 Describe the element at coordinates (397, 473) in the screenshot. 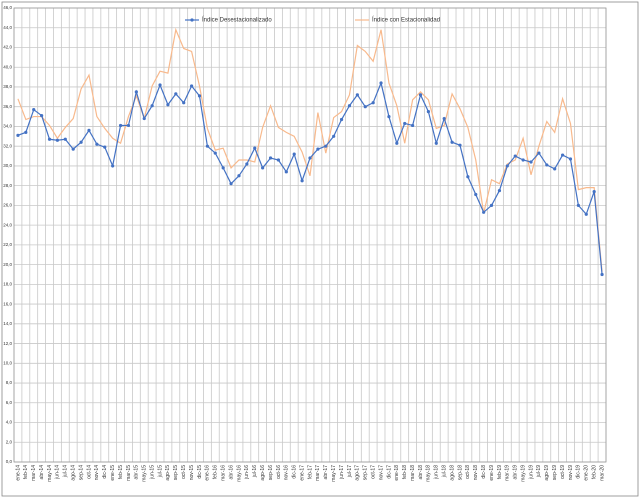

I see `x-tick-label: ene-18` at that location.